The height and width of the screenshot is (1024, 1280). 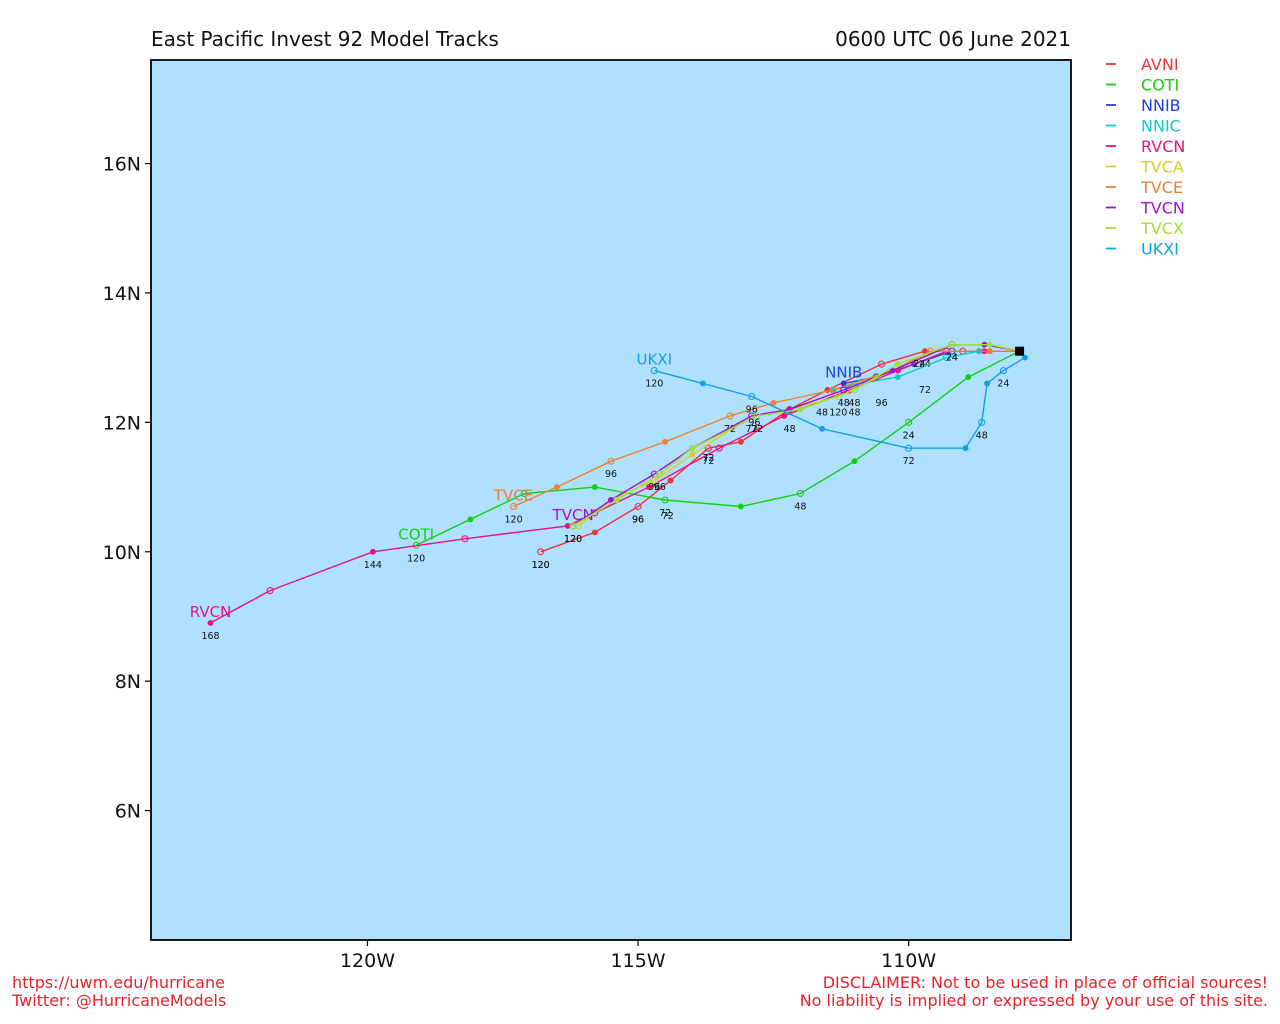 What do you see at coordinates (367, 961) in the screenshot?
I see `x-tick-label: 120W` at bounding box center [367, 961].